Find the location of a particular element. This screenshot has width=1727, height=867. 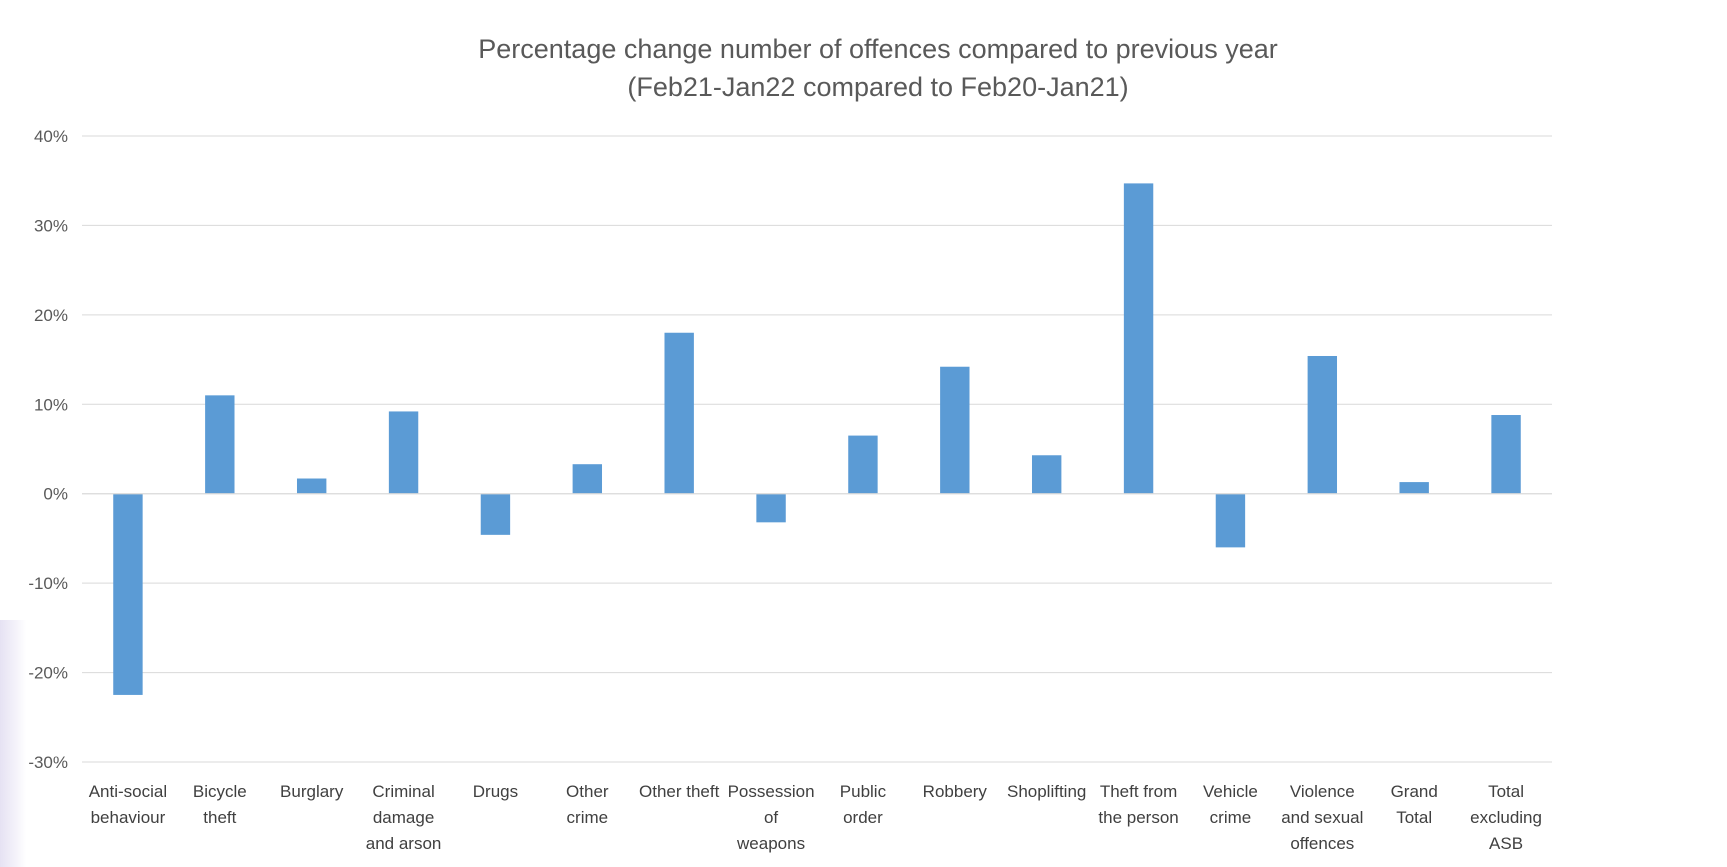

y-tick-label: -10% is located at coordinates (48, 583).